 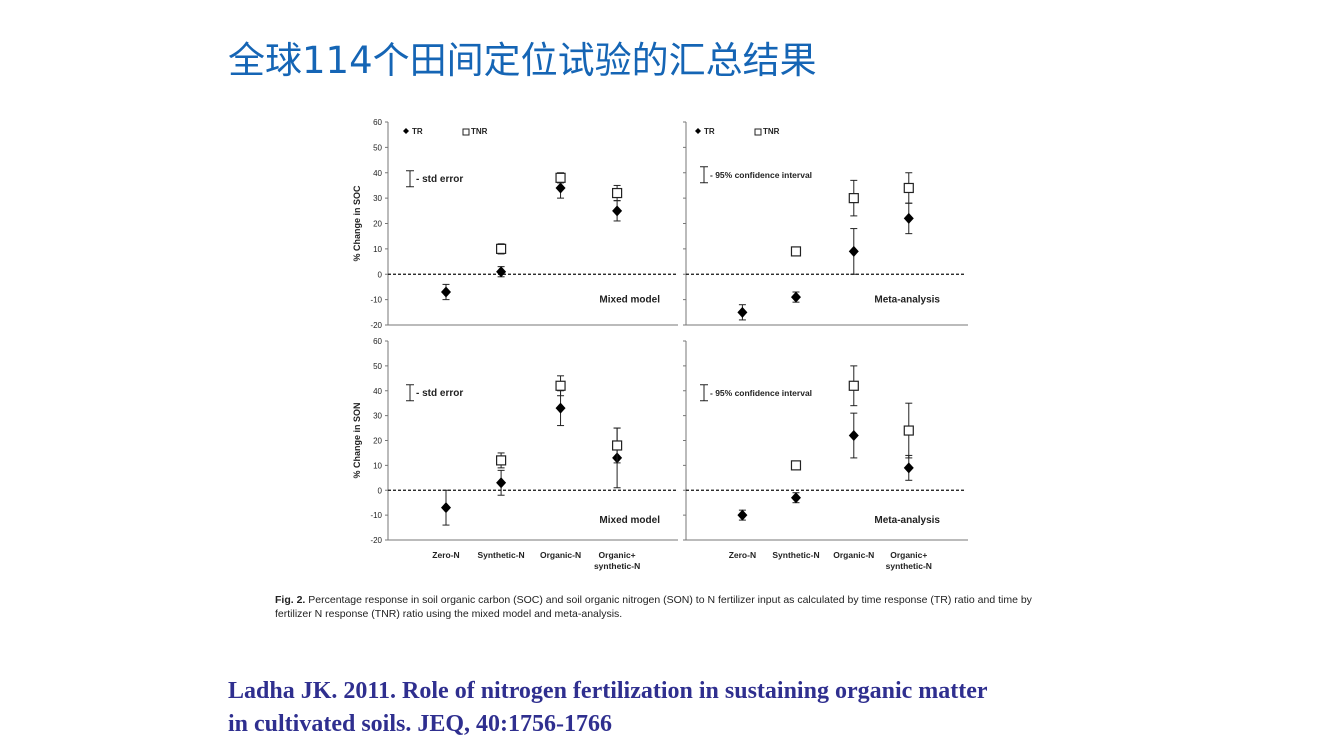 I want to click on panel-bottom-left-y-tick-label: 50, so click(x=377, y=366).